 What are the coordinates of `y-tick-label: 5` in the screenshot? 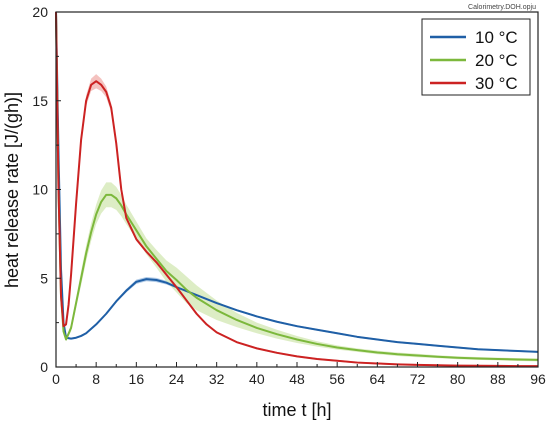 It's located at (44, 278).